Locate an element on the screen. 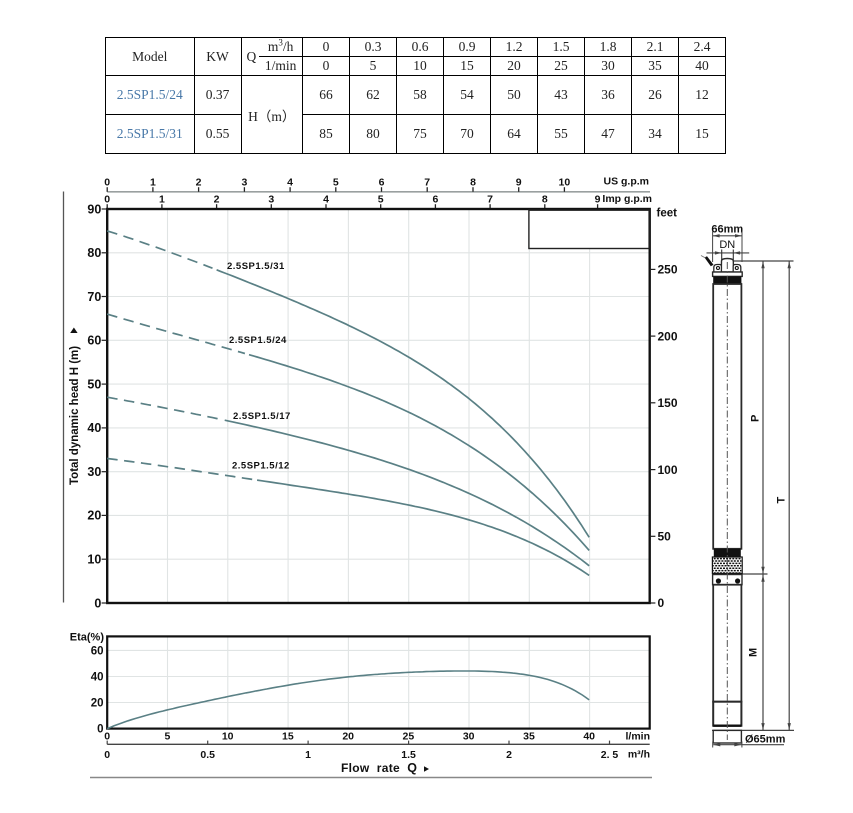 The width and height of the screenshot is (853, 813). svg-text: T is located at coordinates (782, 500).